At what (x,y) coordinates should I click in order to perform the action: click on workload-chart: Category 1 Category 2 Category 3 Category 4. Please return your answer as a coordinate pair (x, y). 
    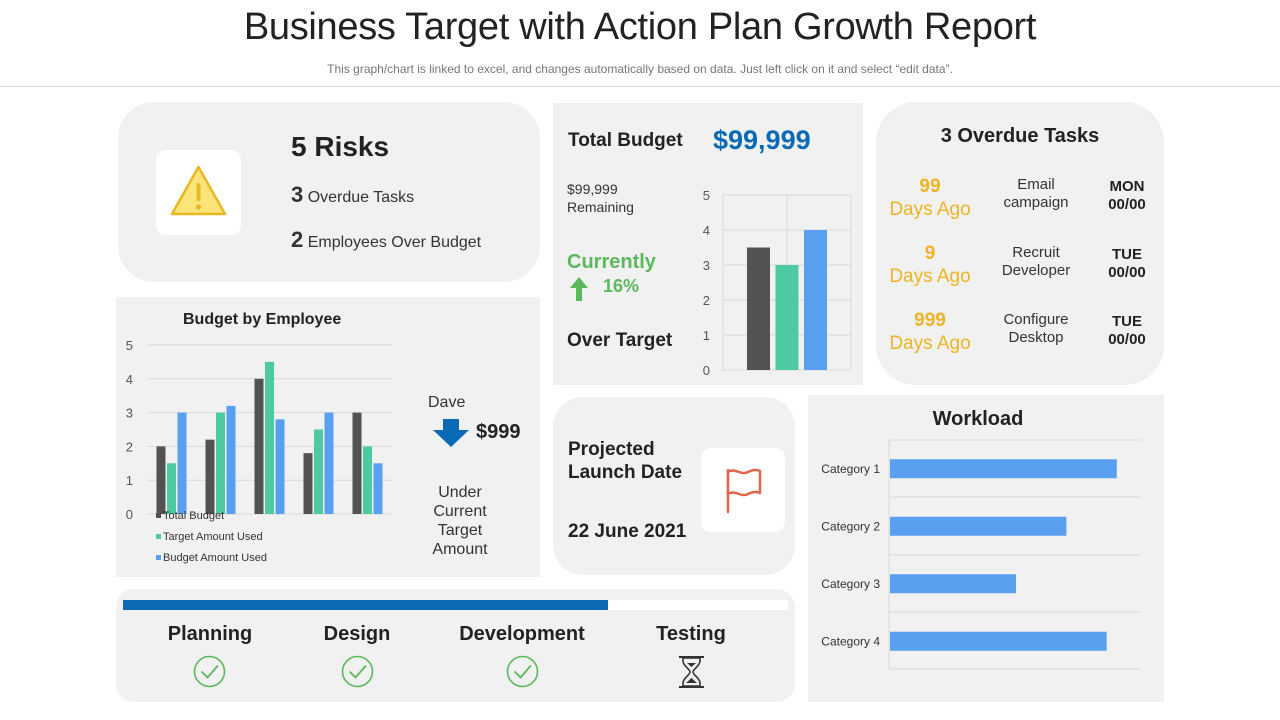
    Looking at the image, I should click on (981, 554).